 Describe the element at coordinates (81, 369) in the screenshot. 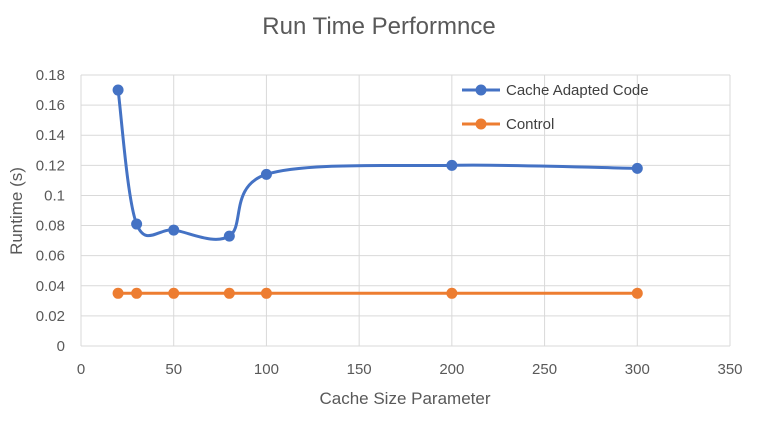

I see `x-tick-label: 0` at that location.